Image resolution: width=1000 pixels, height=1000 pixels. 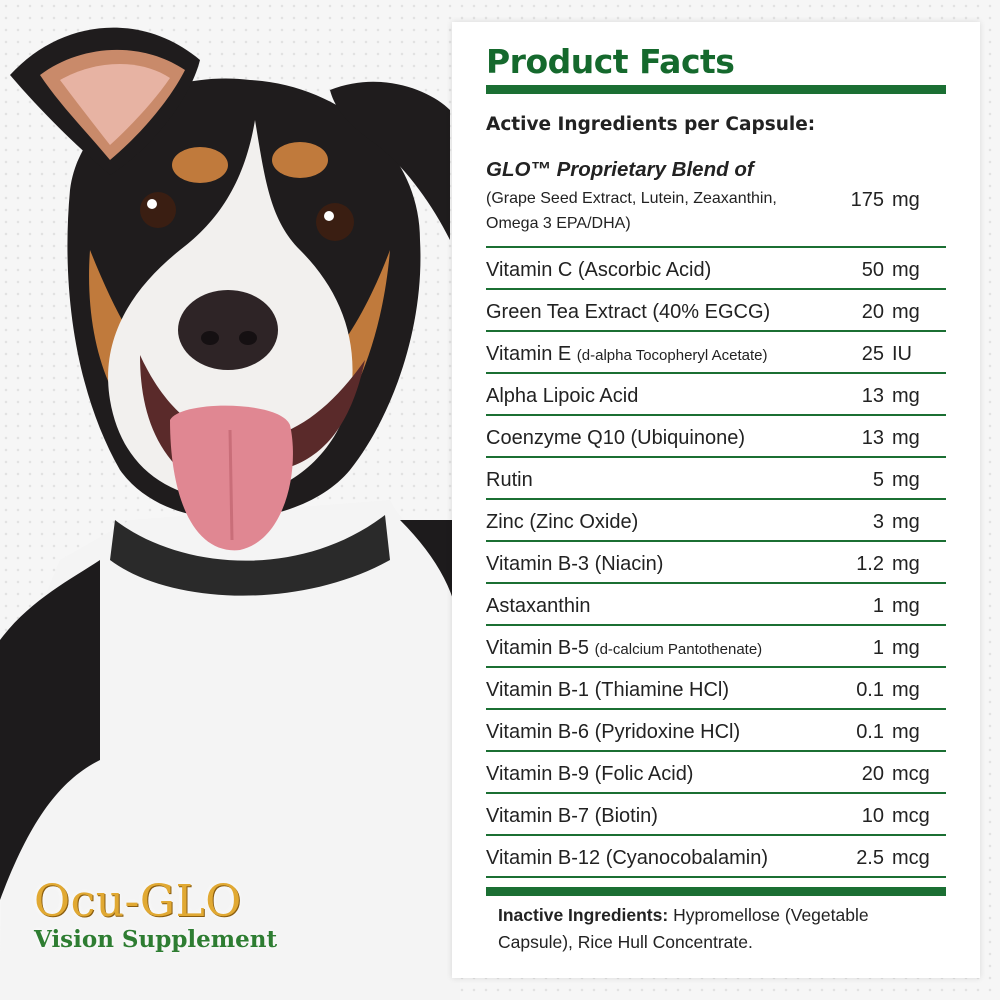 I want to click on brand-logo: Ocu-GLO Vision Supplement, so click(x=155, y=916).